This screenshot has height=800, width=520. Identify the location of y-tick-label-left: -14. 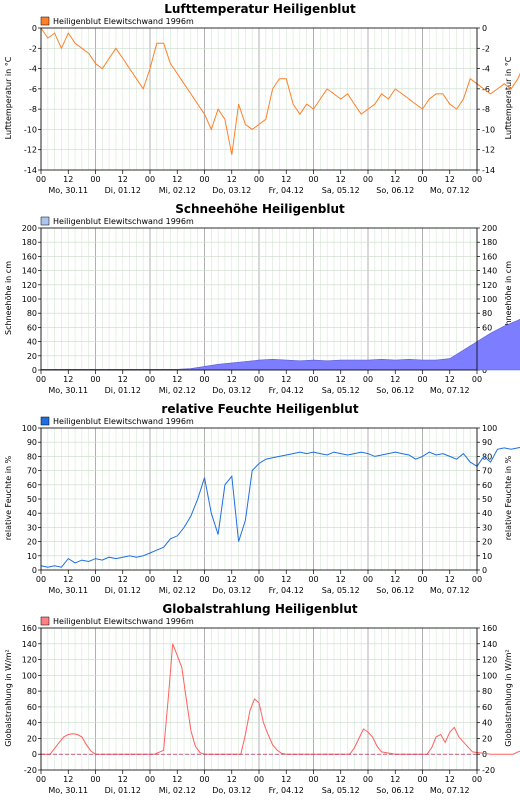
(30, 170).